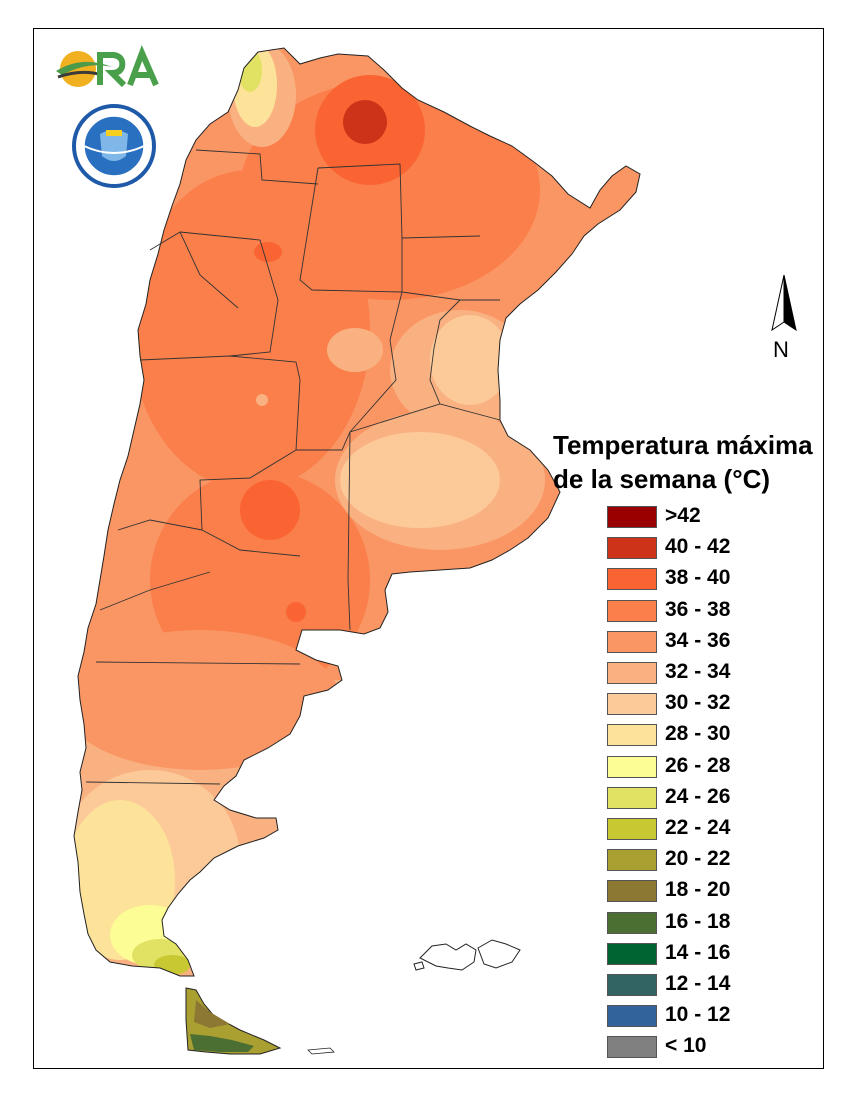 The image size is (850, 1100). What do you see at coordinates (698, 671) in the screenshot?
I see `legend-label: 32 - 34` at bounding box center [698, 671].